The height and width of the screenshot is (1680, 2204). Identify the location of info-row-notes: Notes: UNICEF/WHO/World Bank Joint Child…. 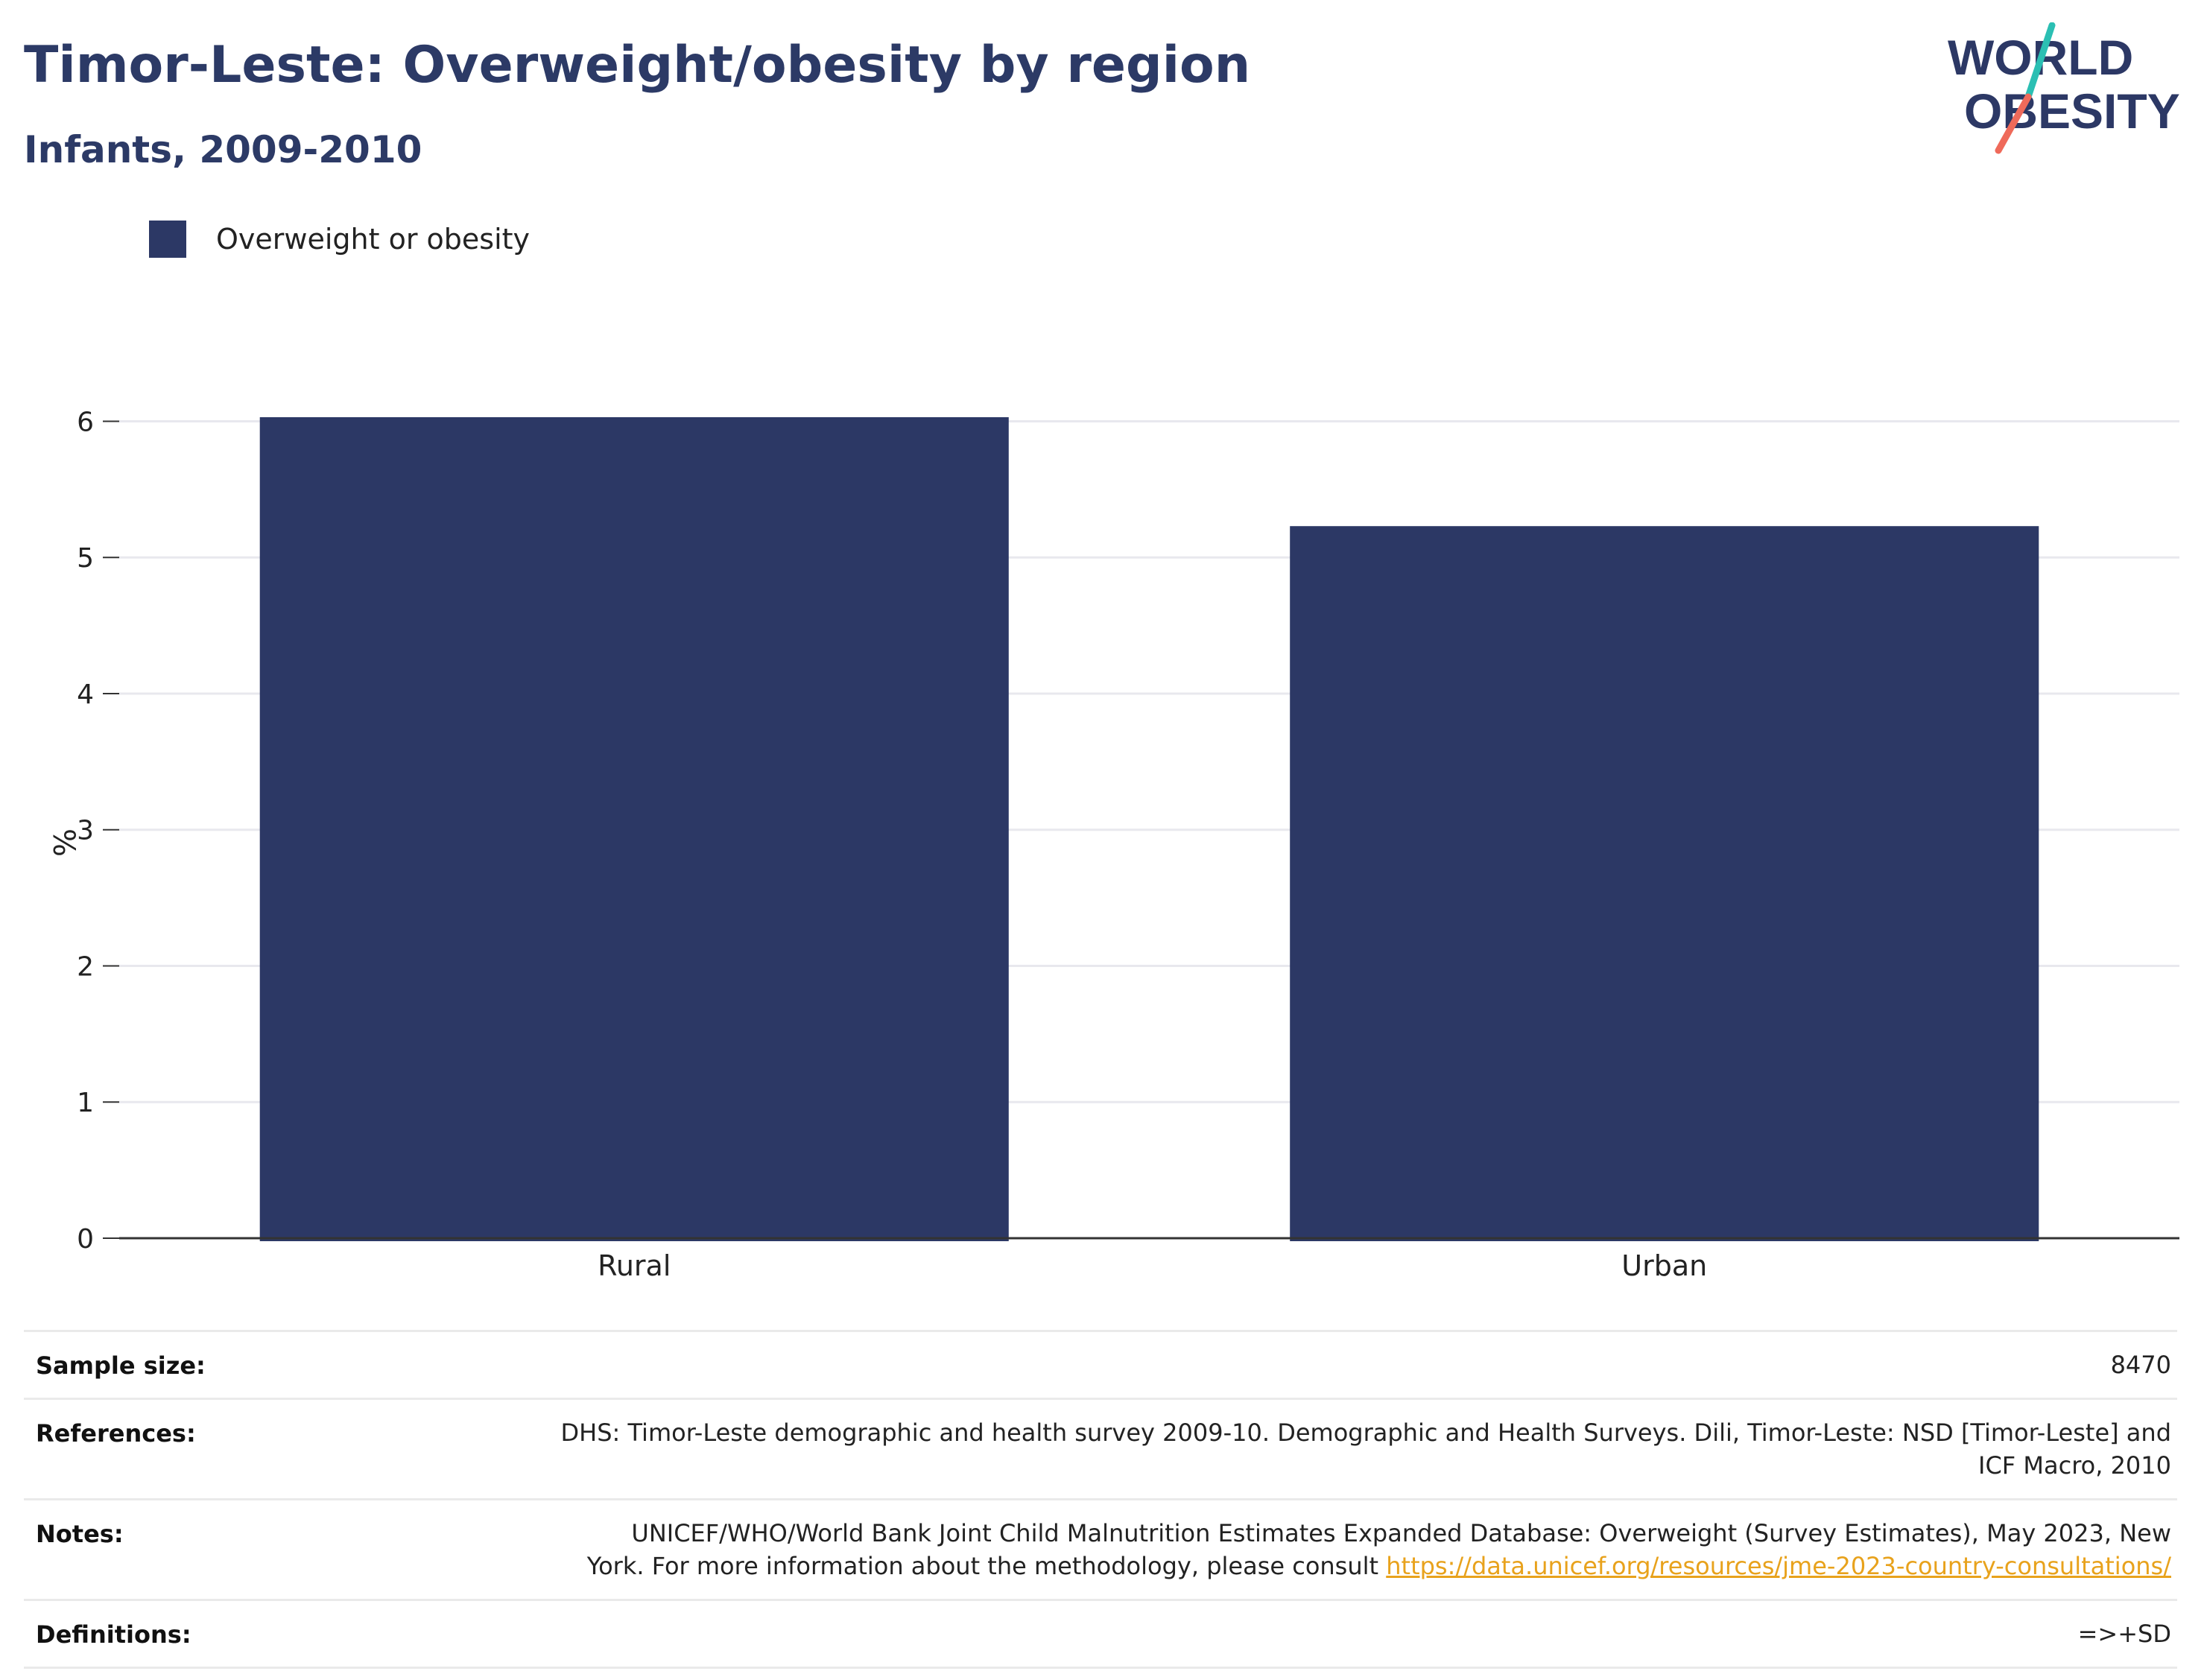
(1100, 1548).